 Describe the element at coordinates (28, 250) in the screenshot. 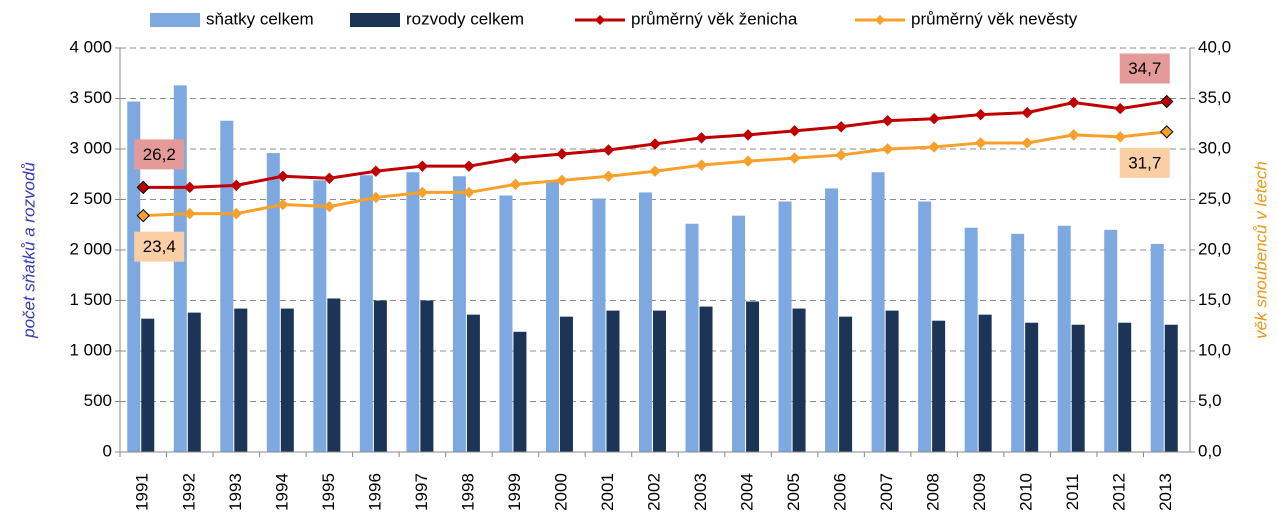

I see `y-axis-label: počet sňatků a rozvodů` at that location.